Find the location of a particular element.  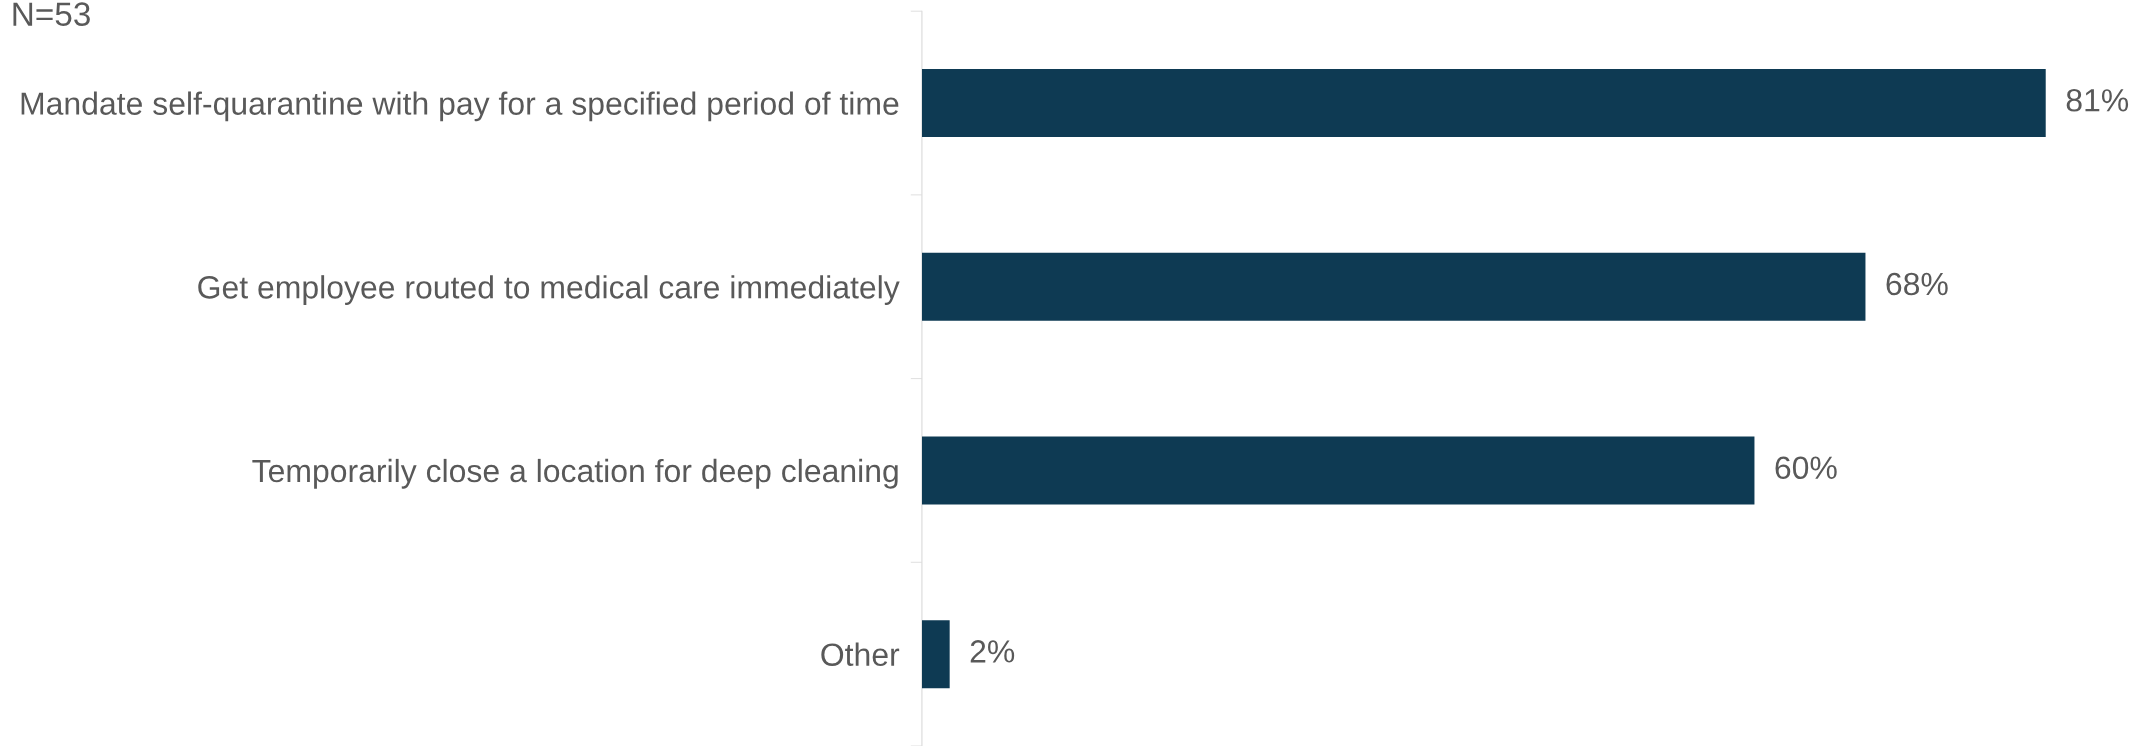

data-label: 81% is located at coordinates (2097, 100).